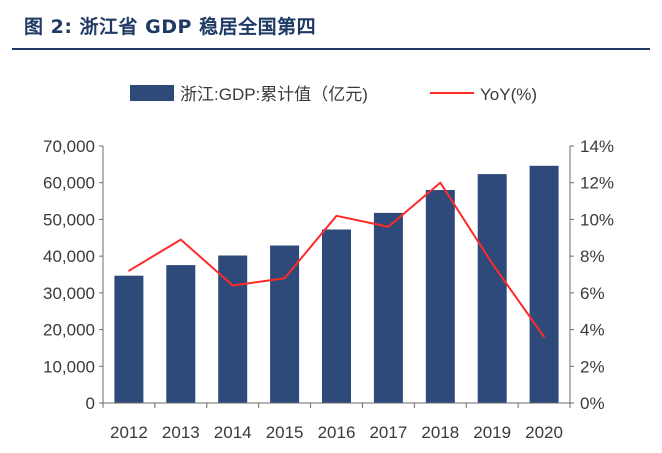  What do you see at coordinates (388, 432) in the screenshot?
I see `x-tick-label: 2017` at bounding box center [388, 432].